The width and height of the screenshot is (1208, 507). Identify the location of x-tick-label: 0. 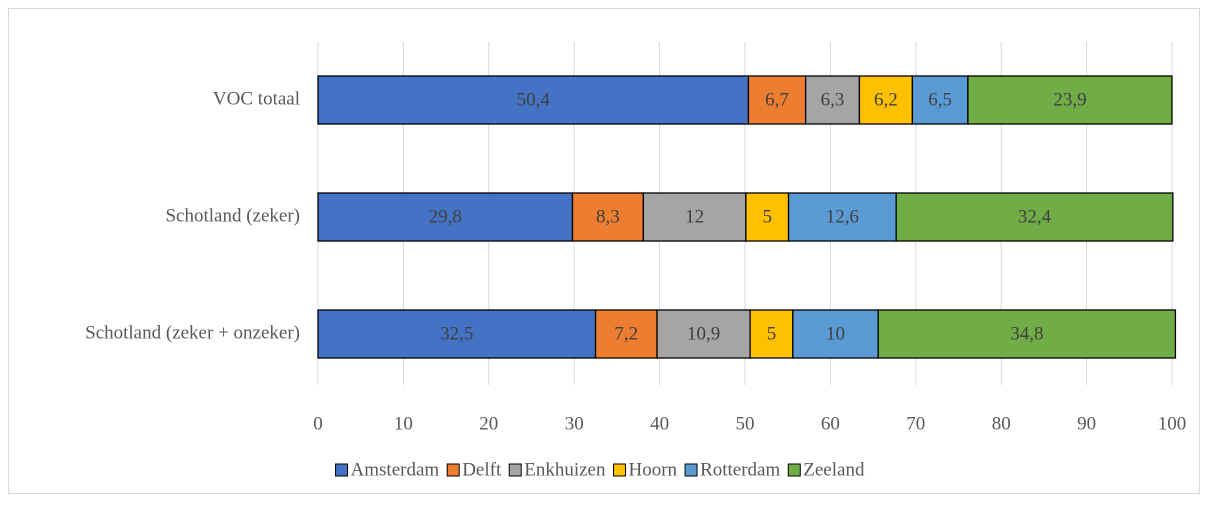
(318, 423).